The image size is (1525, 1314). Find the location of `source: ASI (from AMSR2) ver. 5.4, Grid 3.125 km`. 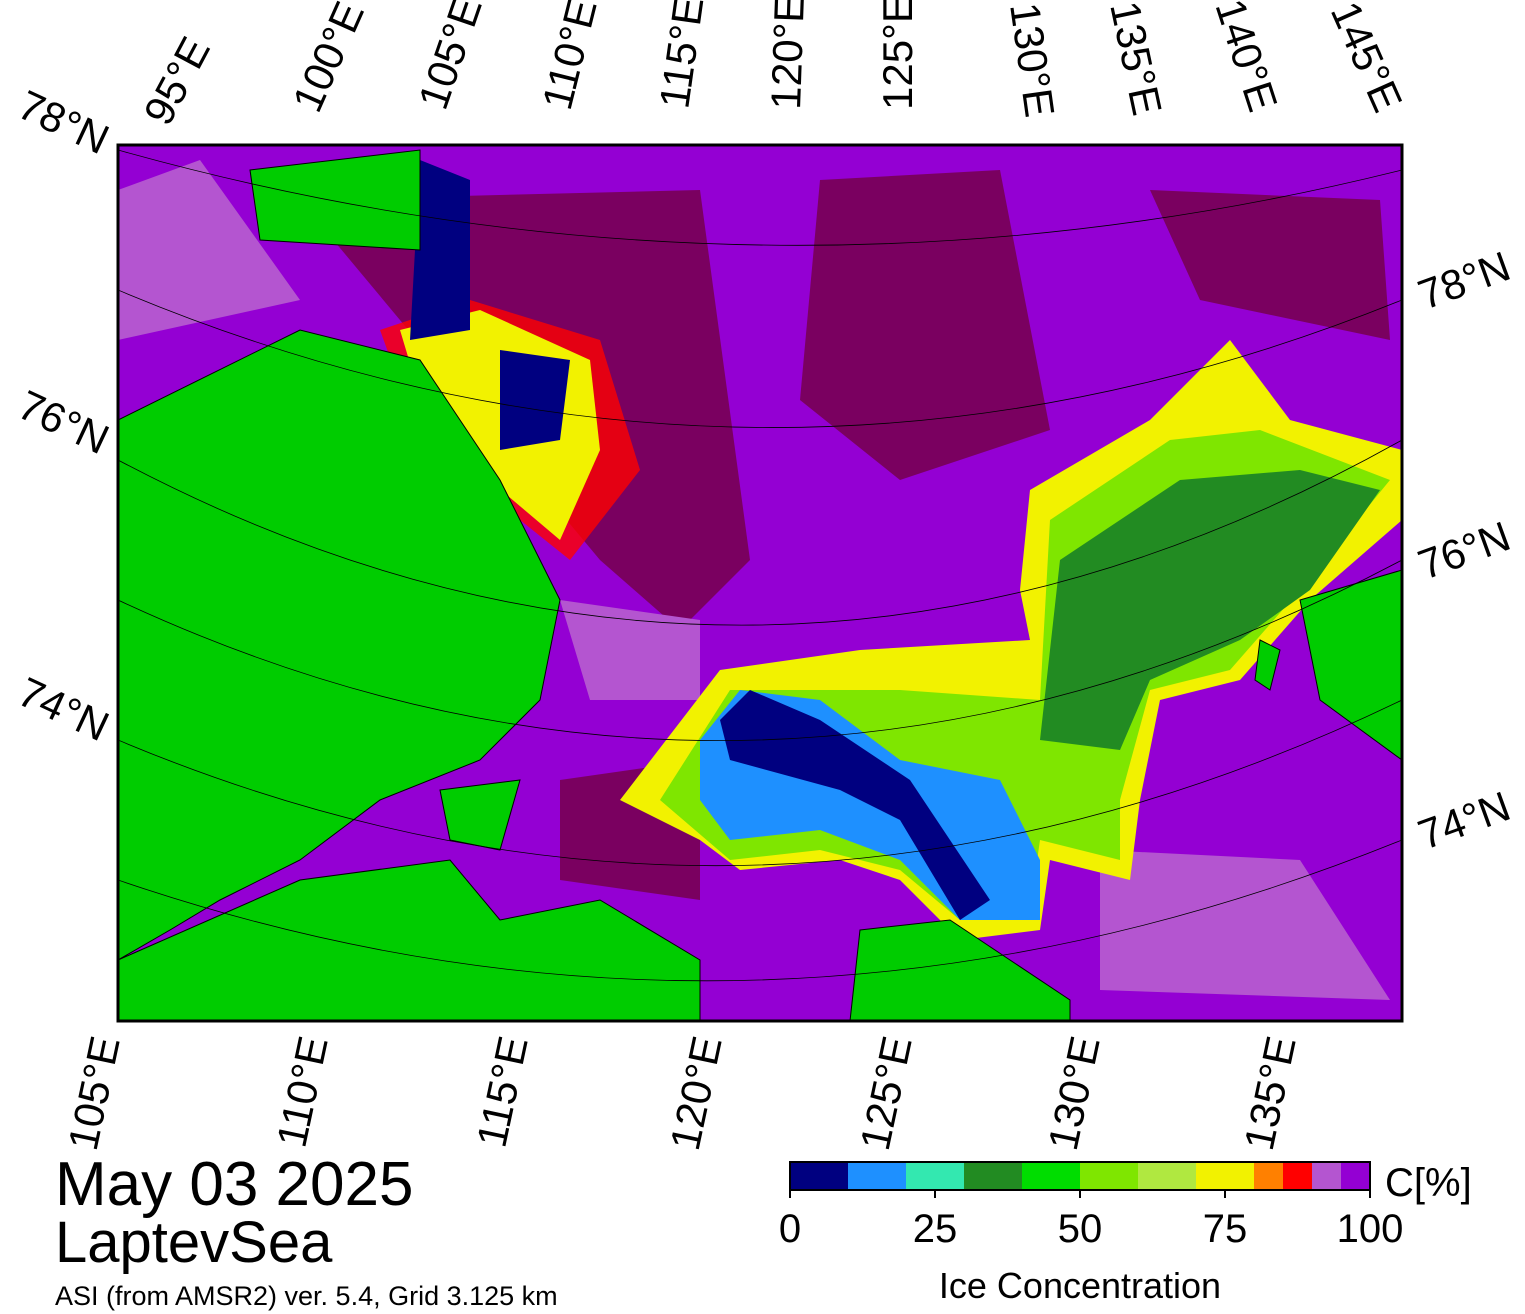

source: ASI (from AMSR2) ver. 5.4, Grid 3.125 km is located at coordinates (306, 1296).